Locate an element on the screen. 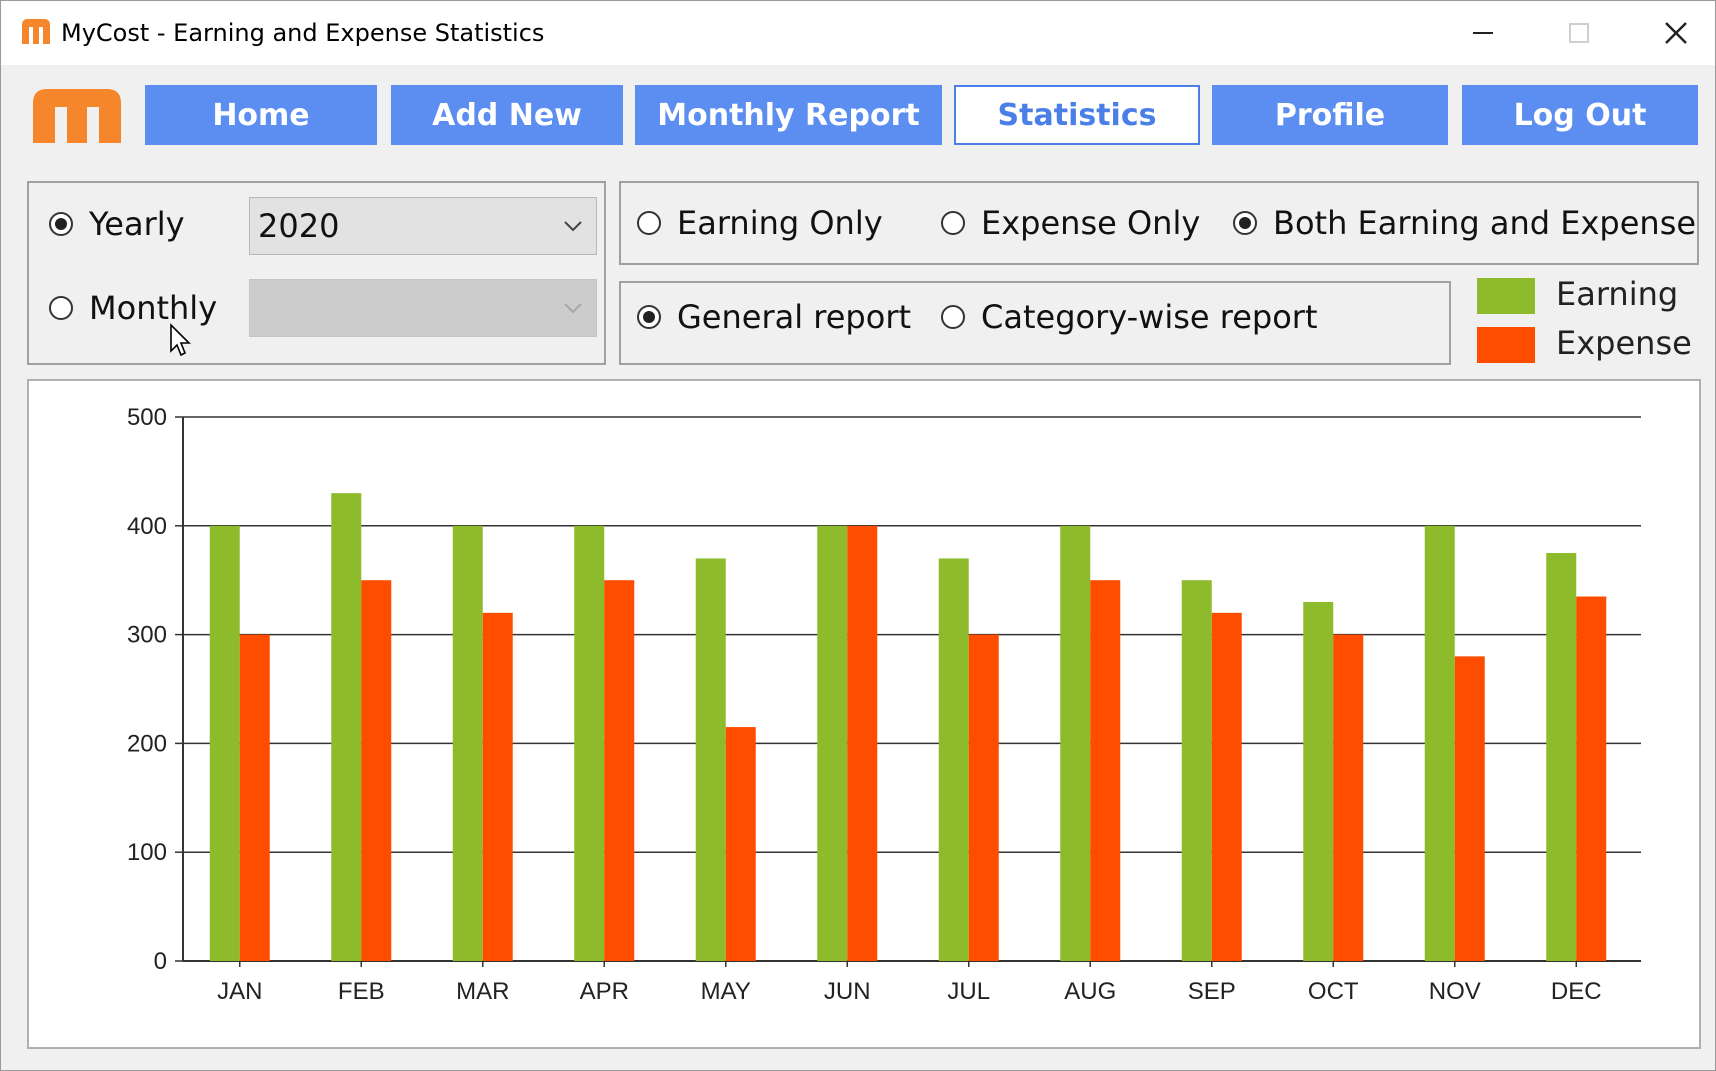  nav-profile-button: Profile is located at coordinates (1330, 115).